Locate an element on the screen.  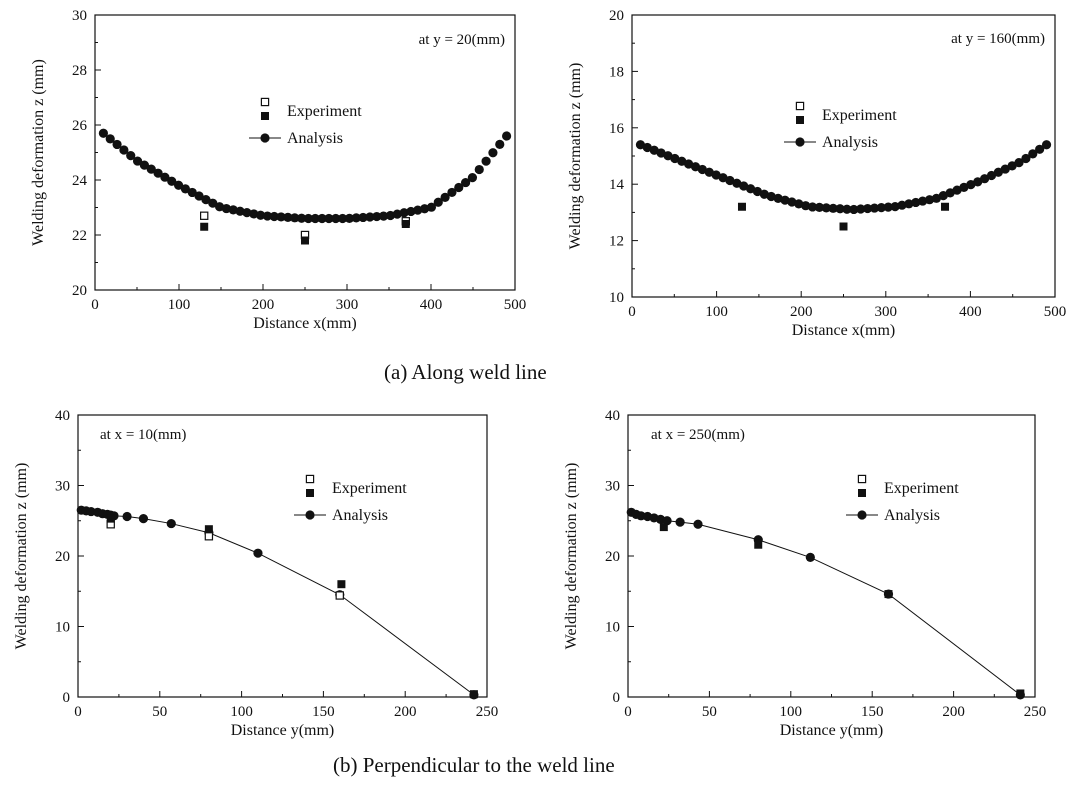
legend-open-square-marker is located at coordinates (800, 106).